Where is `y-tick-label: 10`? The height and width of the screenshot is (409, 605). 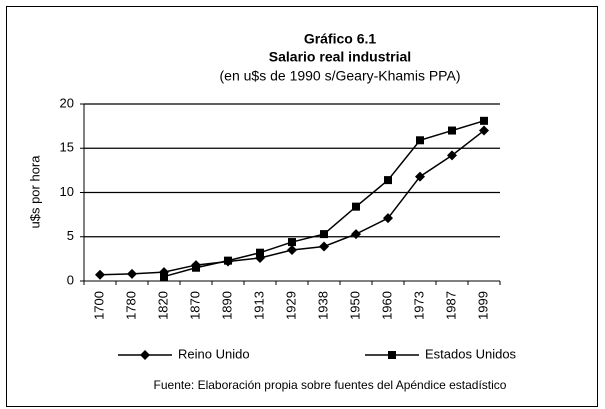
y-tick-label: 10 is located at coordinates (67, 191).